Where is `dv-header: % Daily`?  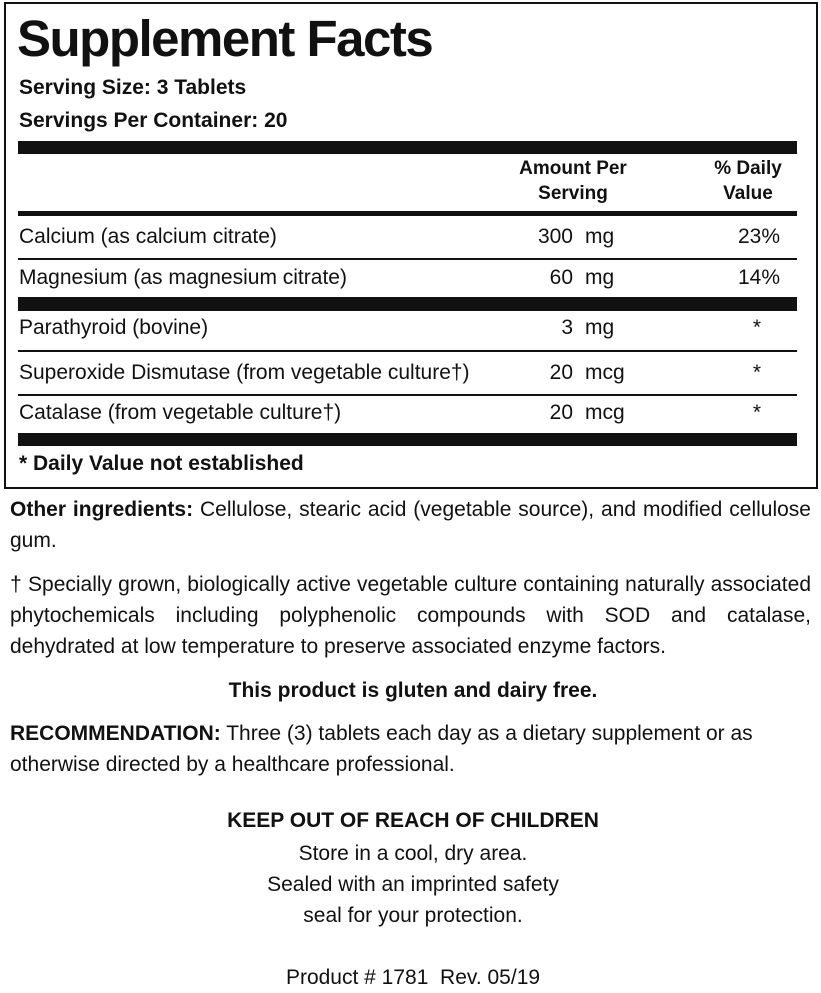
dv-header: % Daily is located at coordinates (748, 168).